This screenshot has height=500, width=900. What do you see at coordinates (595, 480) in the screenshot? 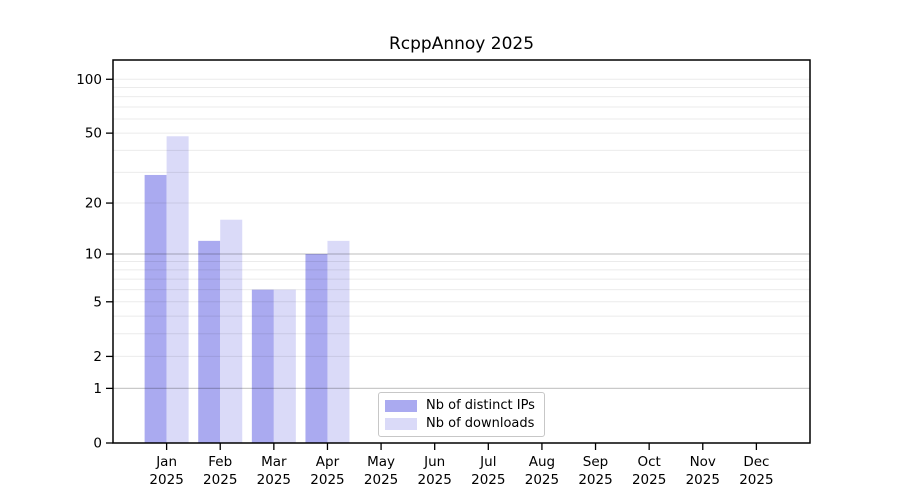
I see `x-tick-label-year-sep: 2025` at bounding box center [595, 480].